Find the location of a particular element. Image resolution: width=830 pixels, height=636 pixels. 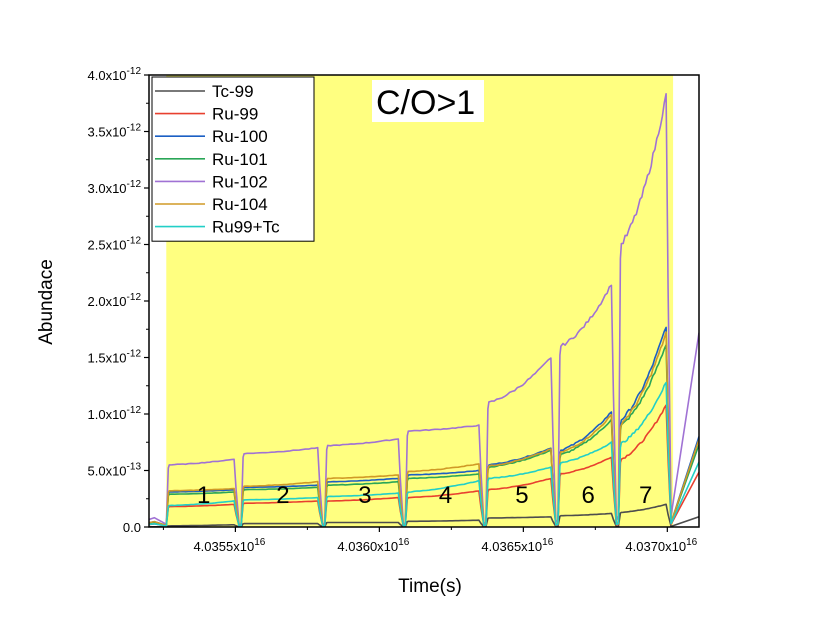

legend-label: Ru-99 is located at coordinates (235, 114).